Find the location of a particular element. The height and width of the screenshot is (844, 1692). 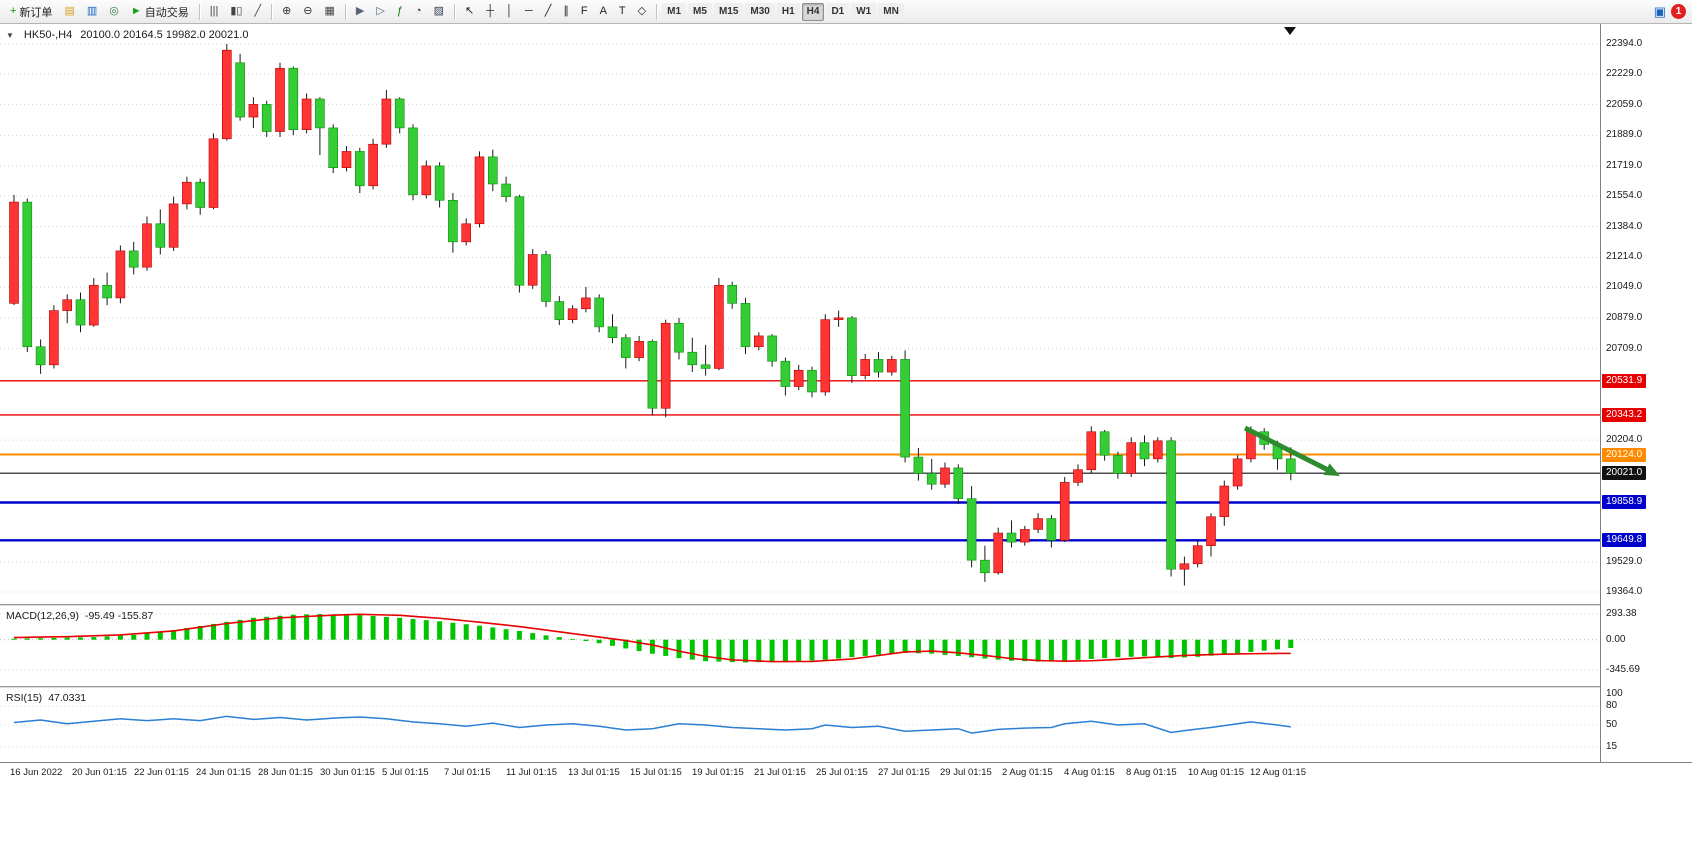

price-tick-label: 20709.0 is located at coordinates (1624, 348).